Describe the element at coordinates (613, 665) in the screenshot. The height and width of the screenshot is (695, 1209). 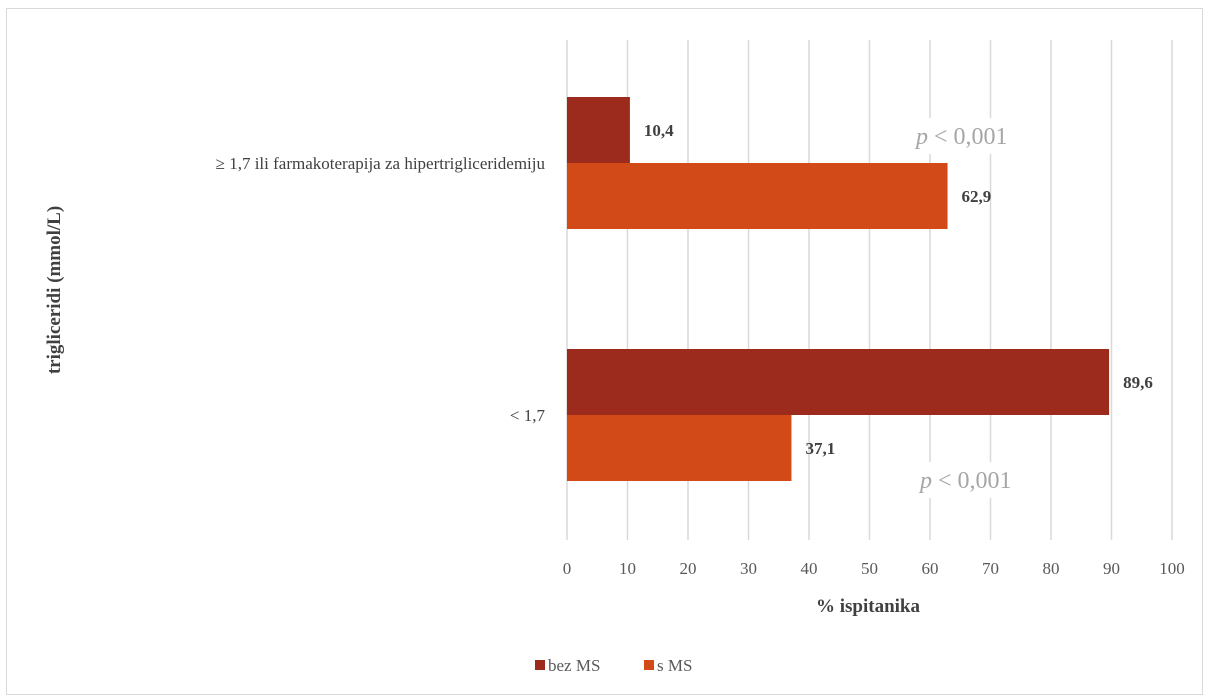
I see `legend: bez MS s MS` at that location.